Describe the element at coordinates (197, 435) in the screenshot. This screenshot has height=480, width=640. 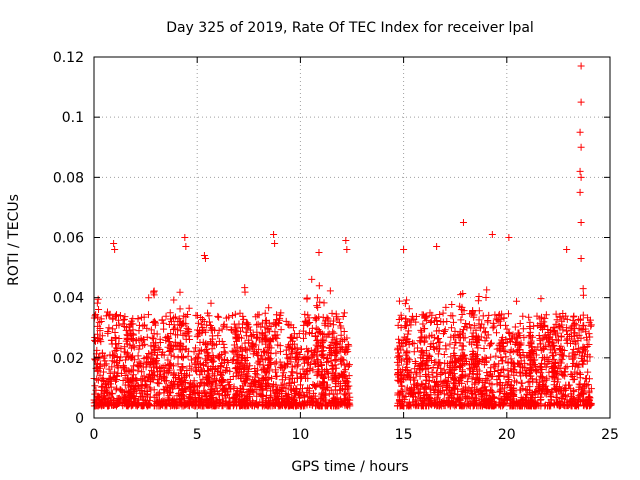
I see `x-tick-label: 5` at that location.